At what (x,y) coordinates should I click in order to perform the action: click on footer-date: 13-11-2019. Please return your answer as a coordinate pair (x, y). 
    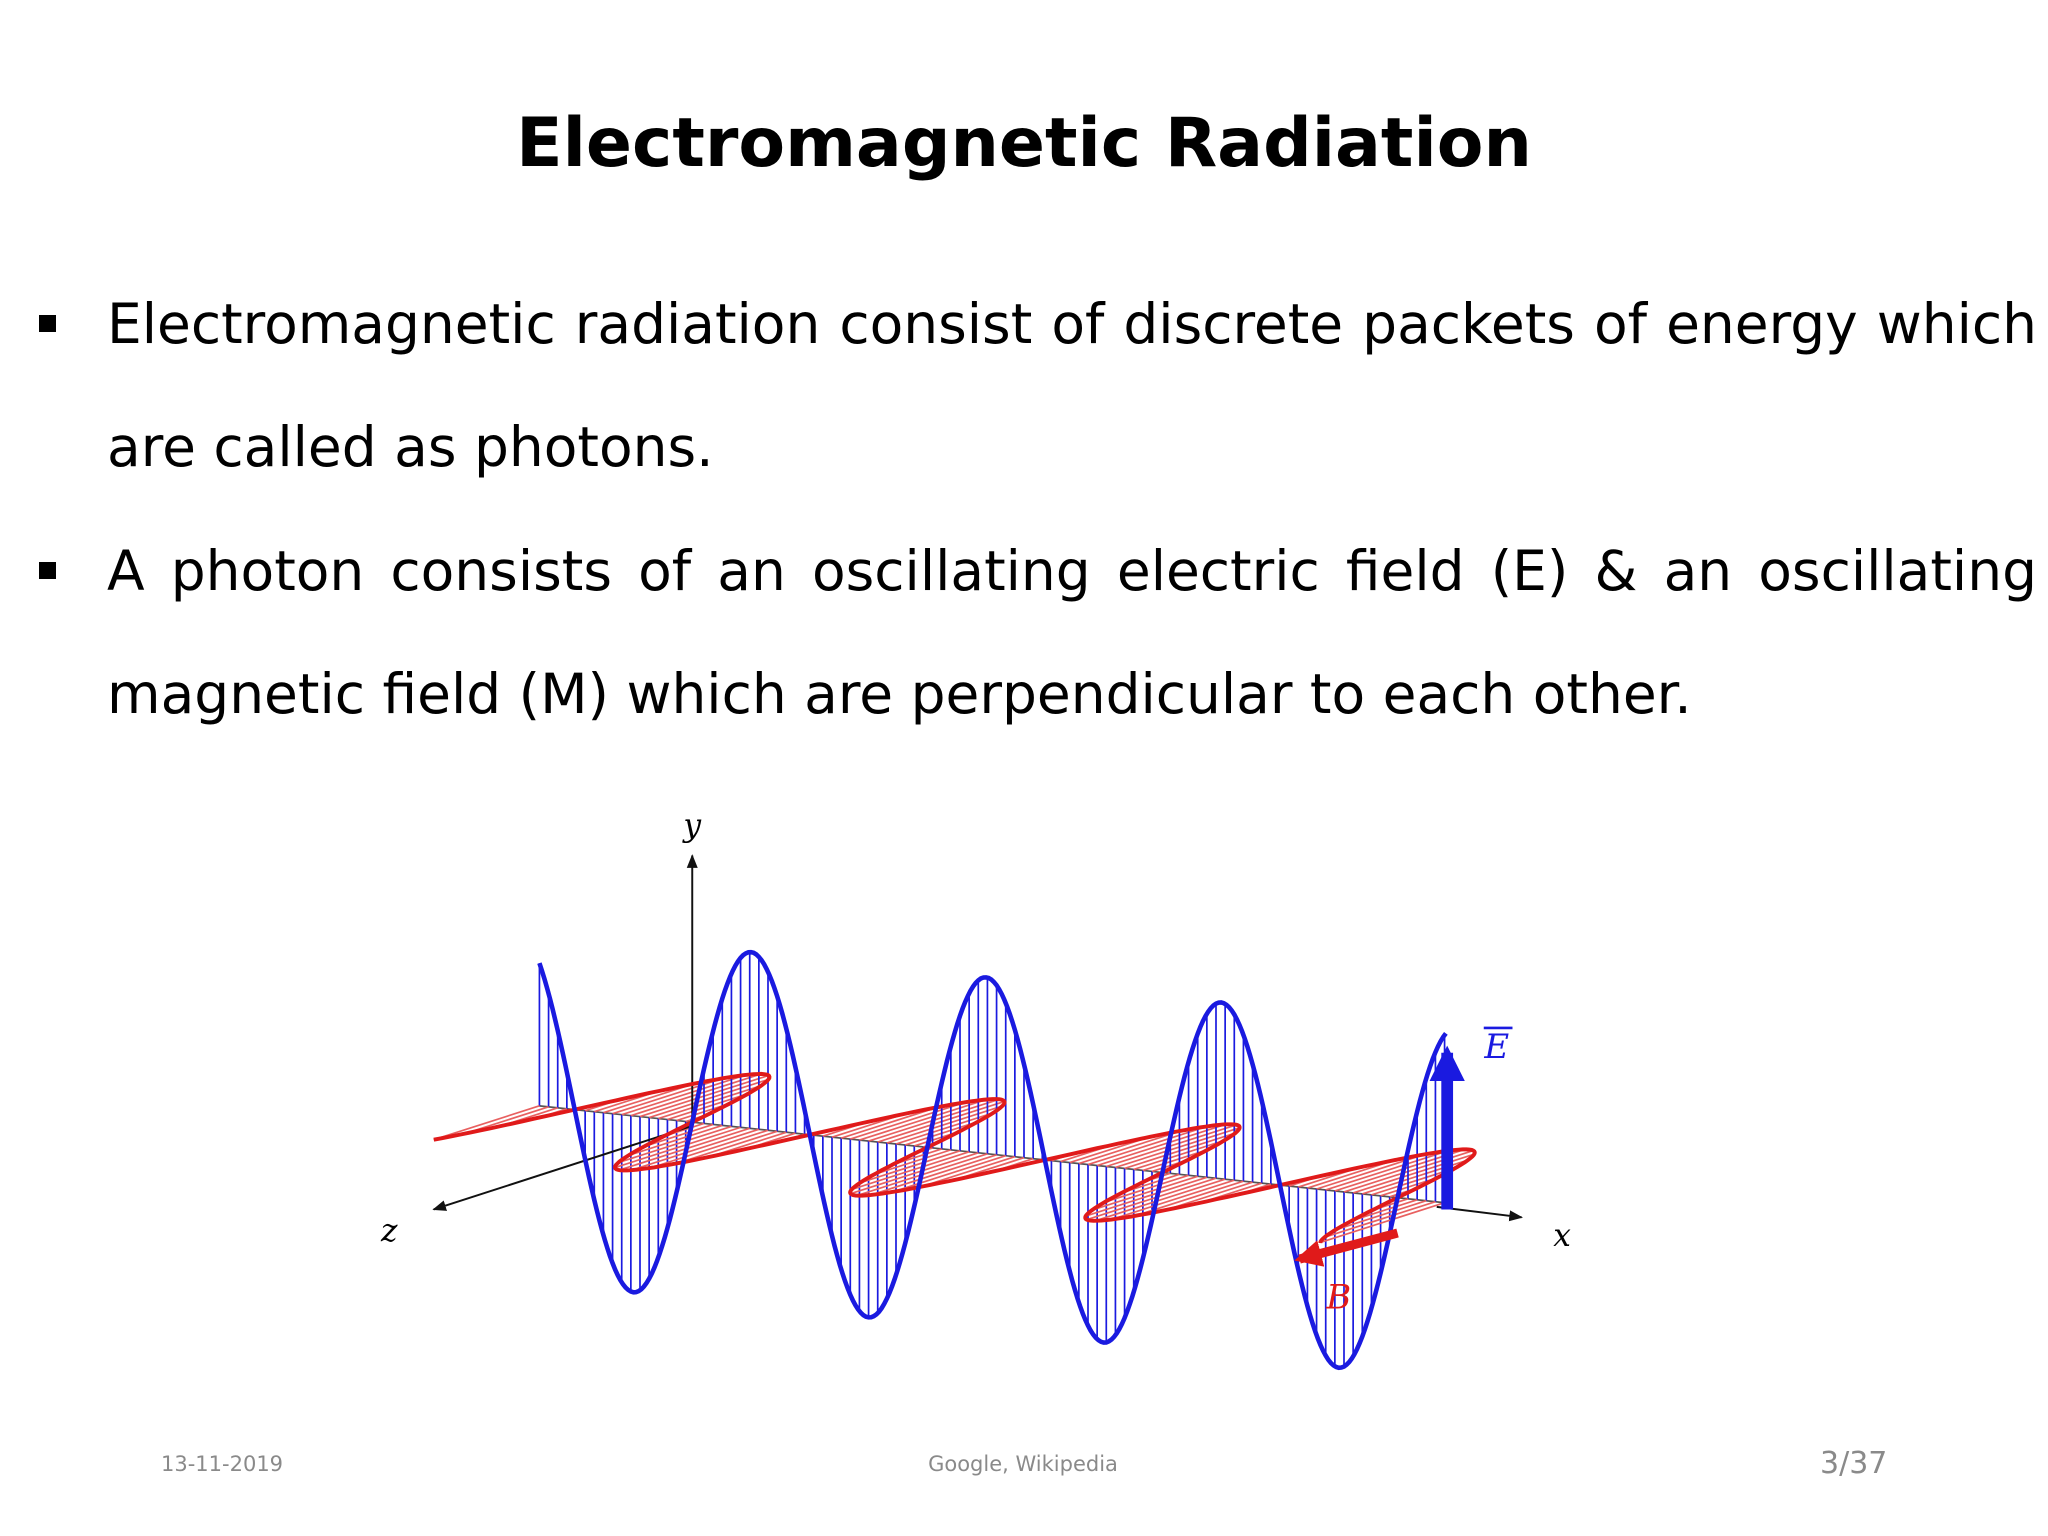
    Looking at the image, I should click on (222, 1464).